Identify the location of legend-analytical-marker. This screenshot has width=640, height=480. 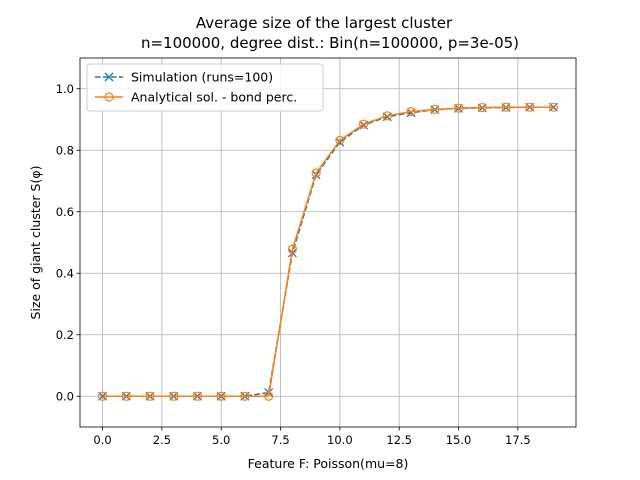
(109, 97).